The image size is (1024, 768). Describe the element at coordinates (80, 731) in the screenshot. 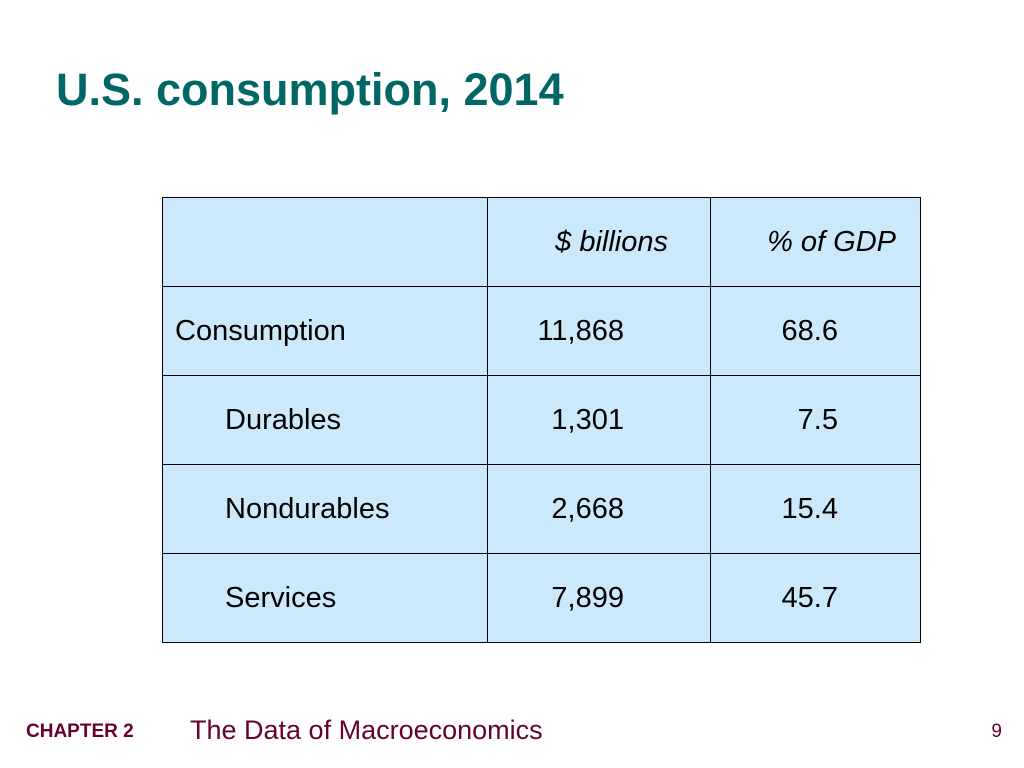

I see `footer-chapter-label: CHAPTER 2` at that location.